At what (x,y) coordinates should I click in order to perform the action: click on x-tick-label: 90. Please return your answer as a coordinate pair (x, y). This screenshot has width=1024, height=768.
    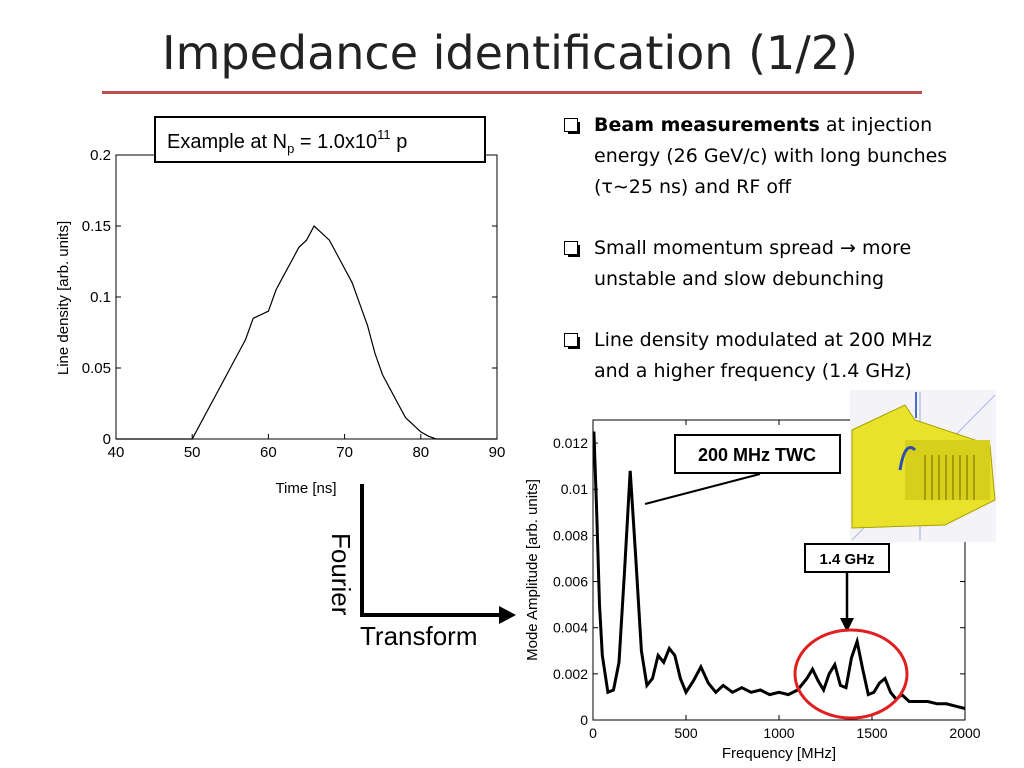
    Looking at the image, I should click on (497, 452).